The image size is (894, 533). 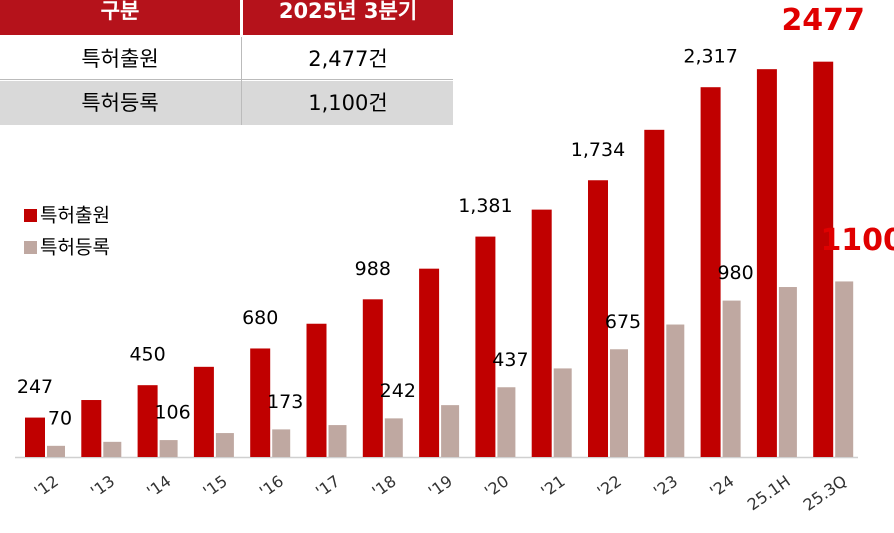 I want to click on table-cell: 2,477건, so click(x=347, y=59).